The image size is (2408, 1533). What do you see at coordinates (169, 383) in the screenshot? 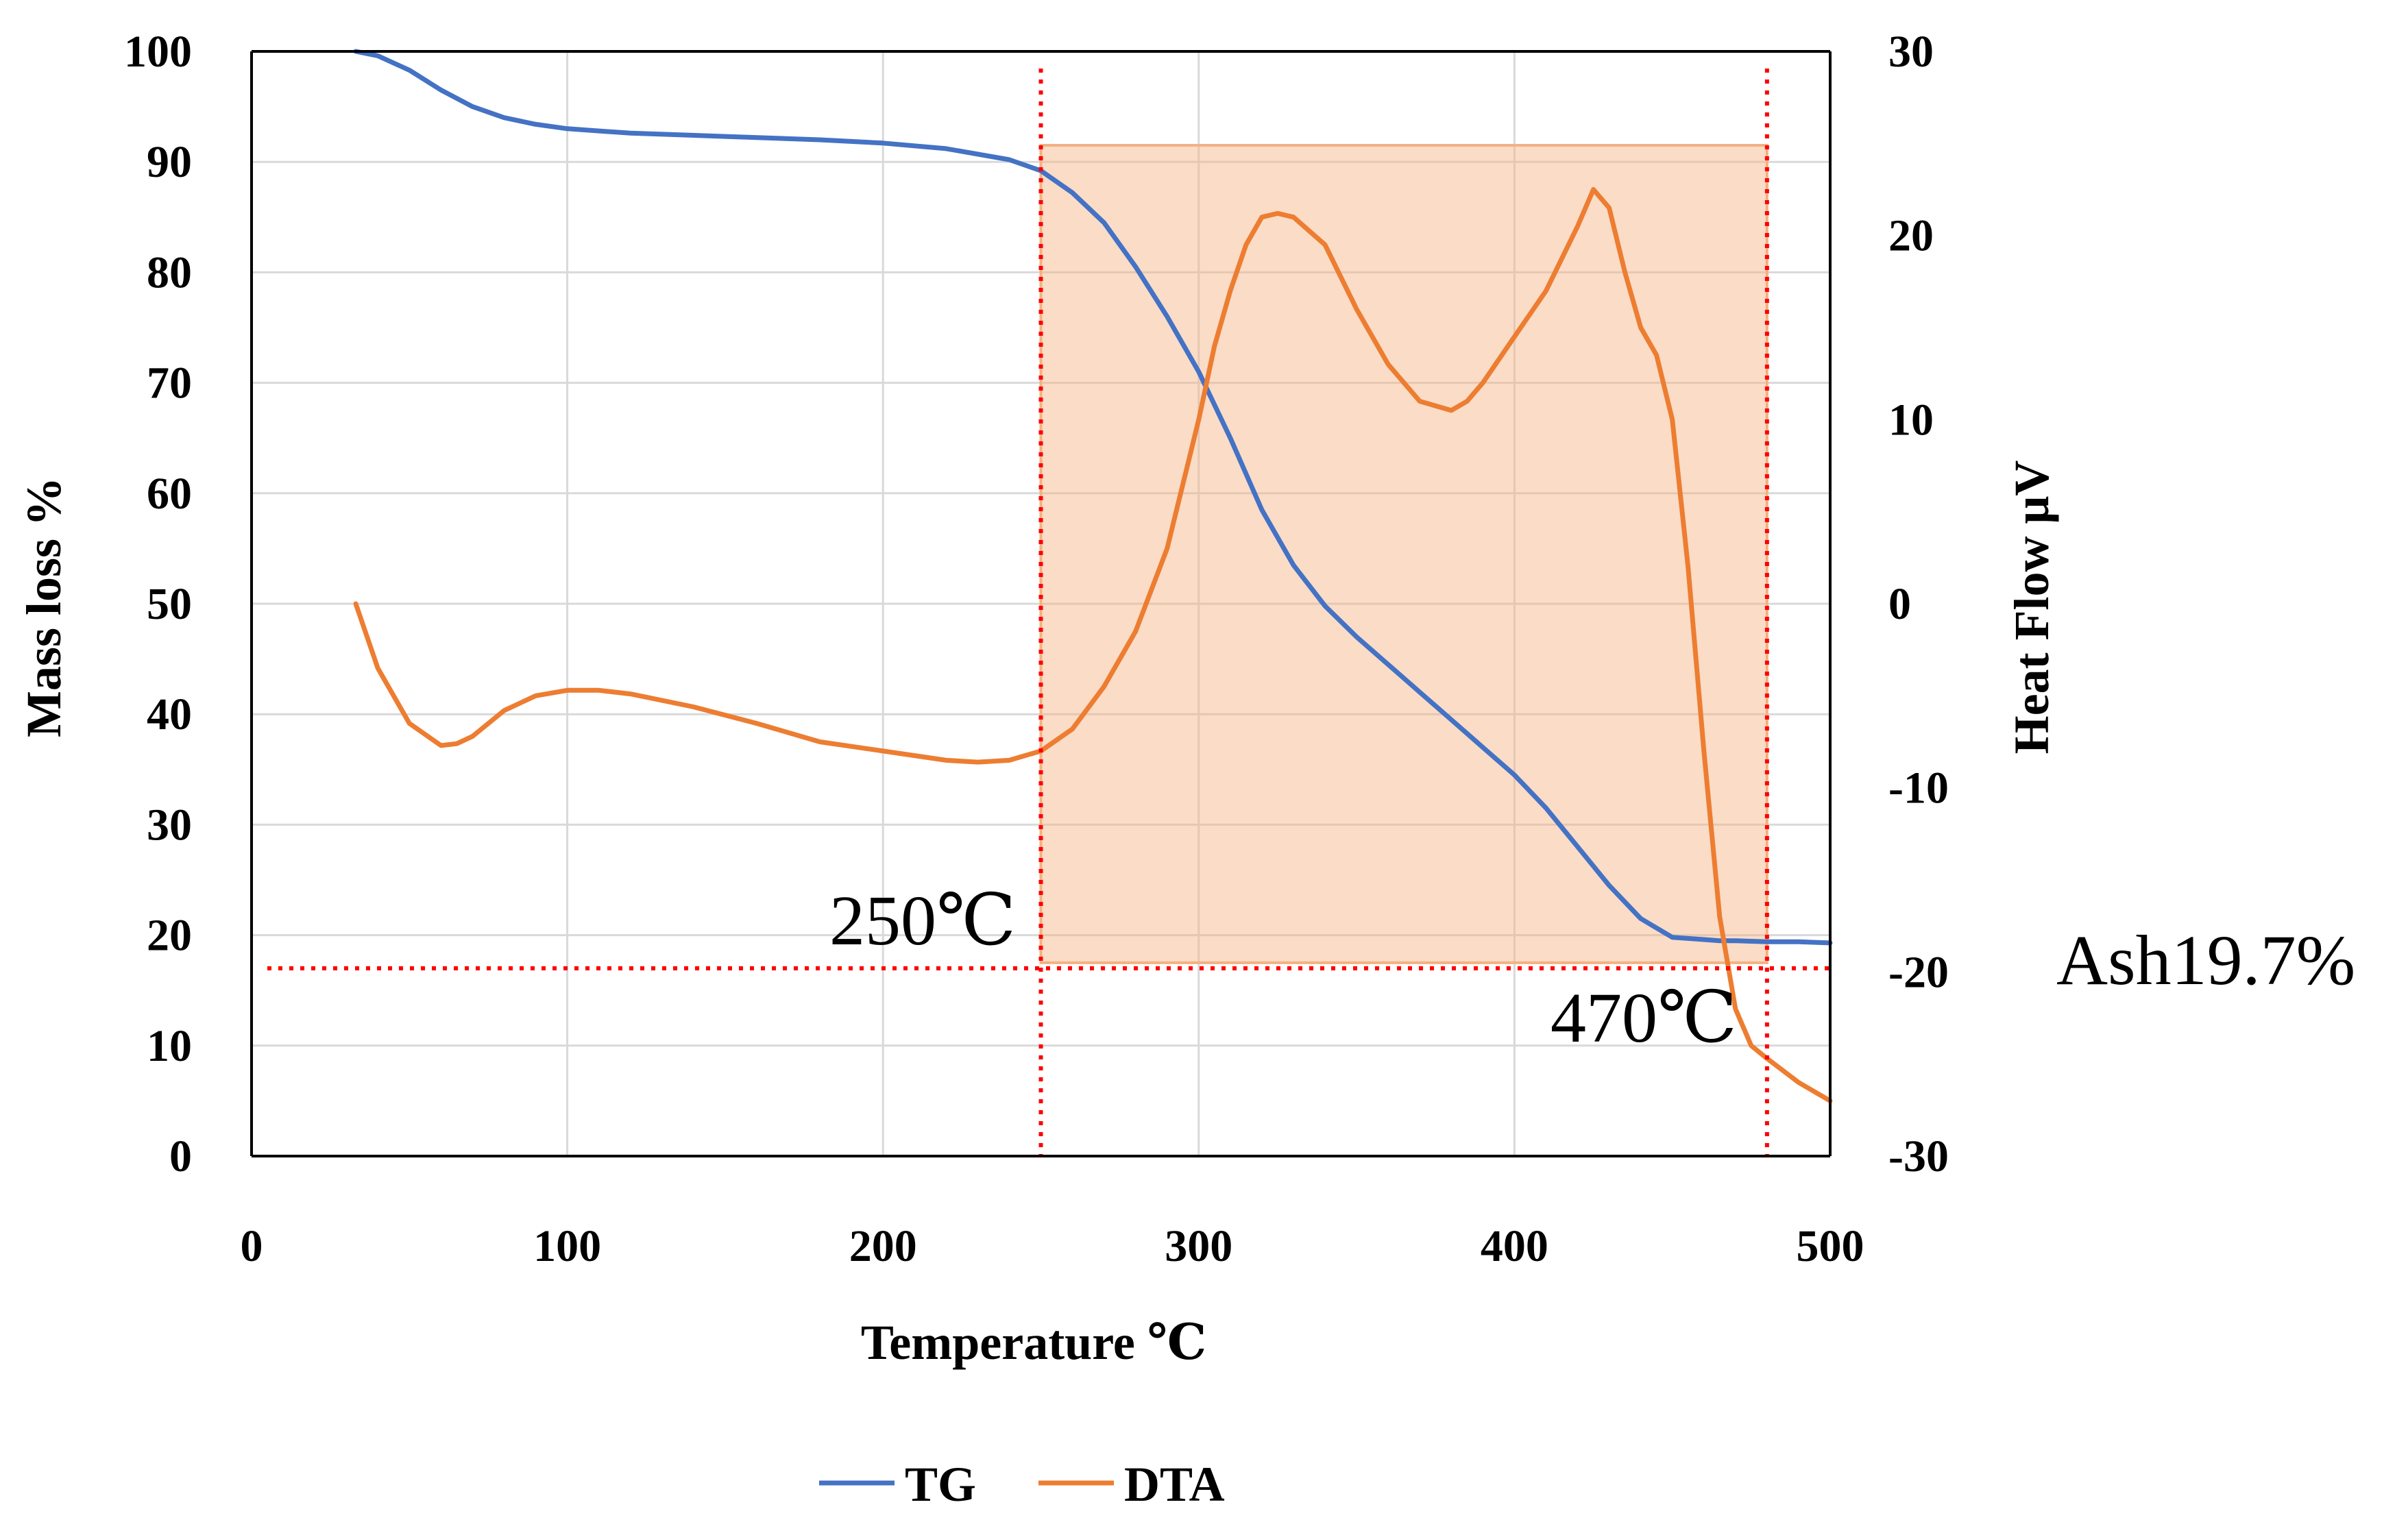
I see `y-tick-label: 70` at bounding box center [169, 383].